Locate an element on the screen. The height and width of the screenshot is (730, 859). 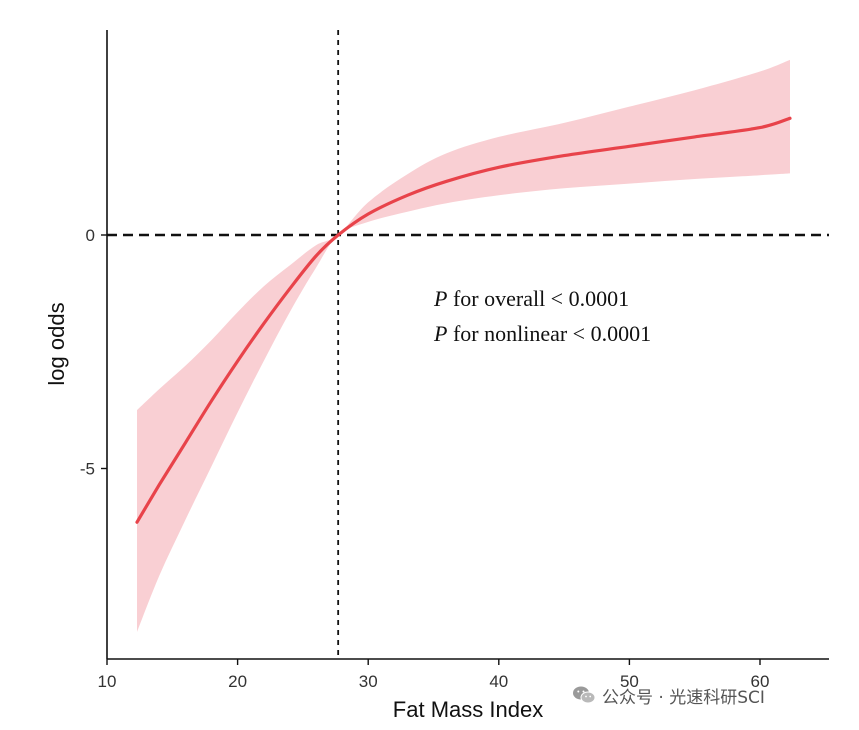
x-tick-label: 10 is located at coordinates (107, 681).